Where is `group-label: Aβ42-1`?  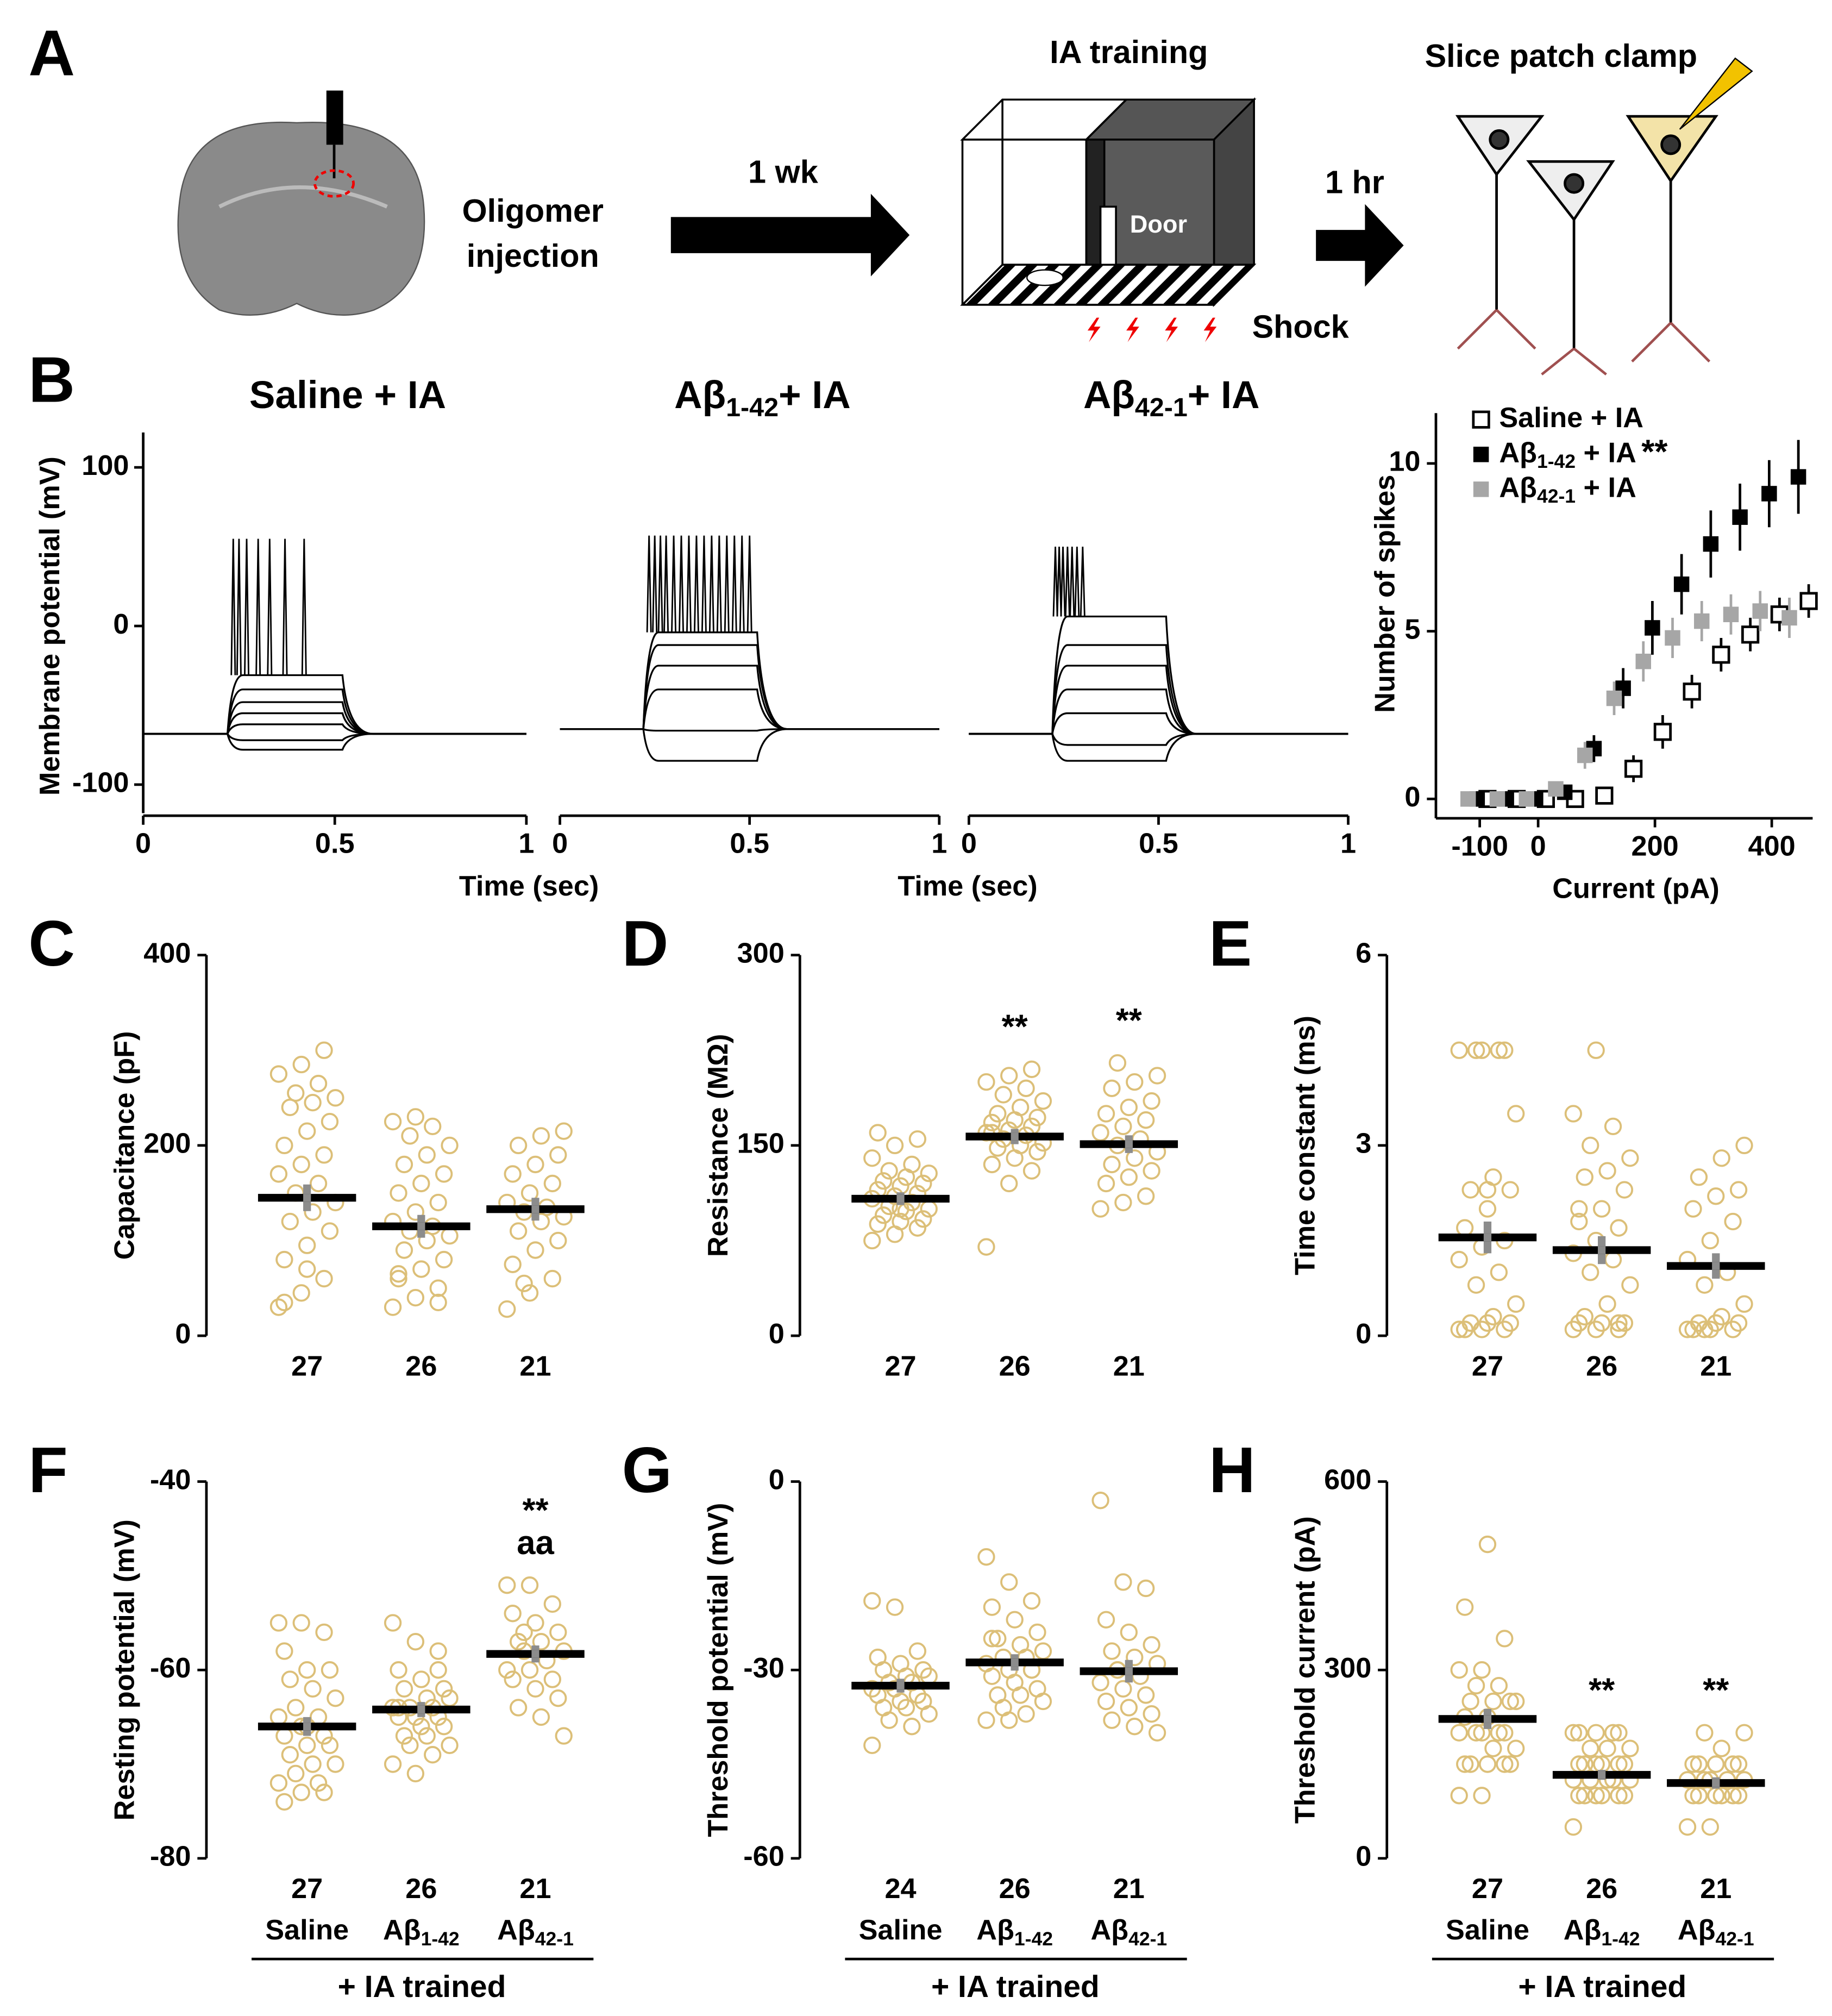 group-label: Aβ42-1 is located at coordinates (1716, 1932).